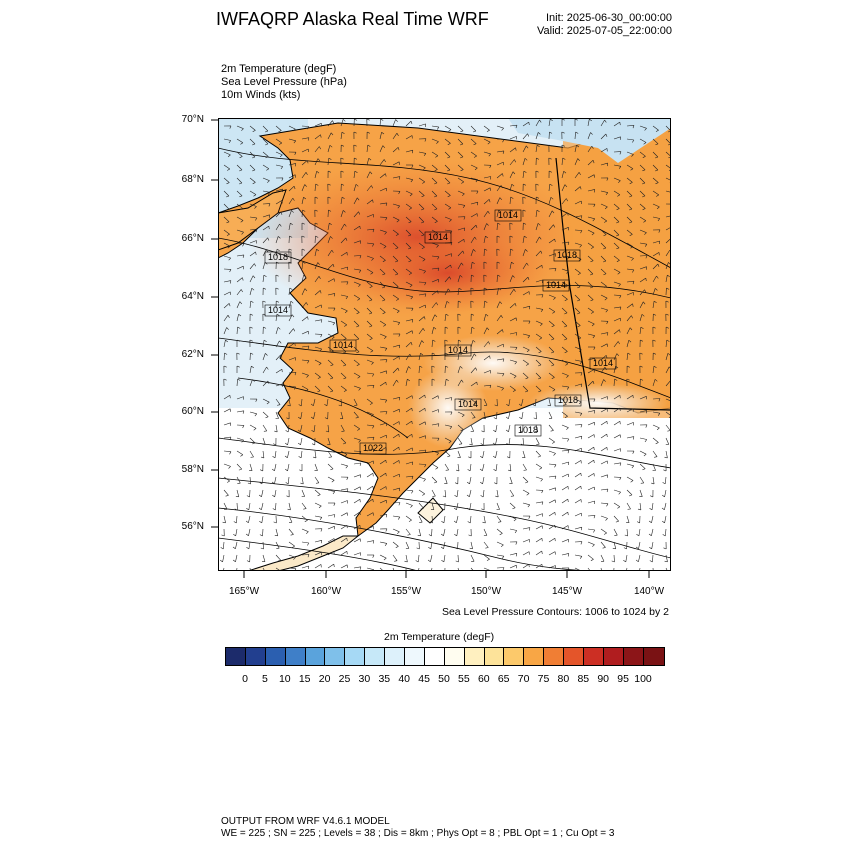  What do you see at coordinates (613, 656) in the screenshot?
I see `colorbar-swatch` at bounding box center [613, 656].